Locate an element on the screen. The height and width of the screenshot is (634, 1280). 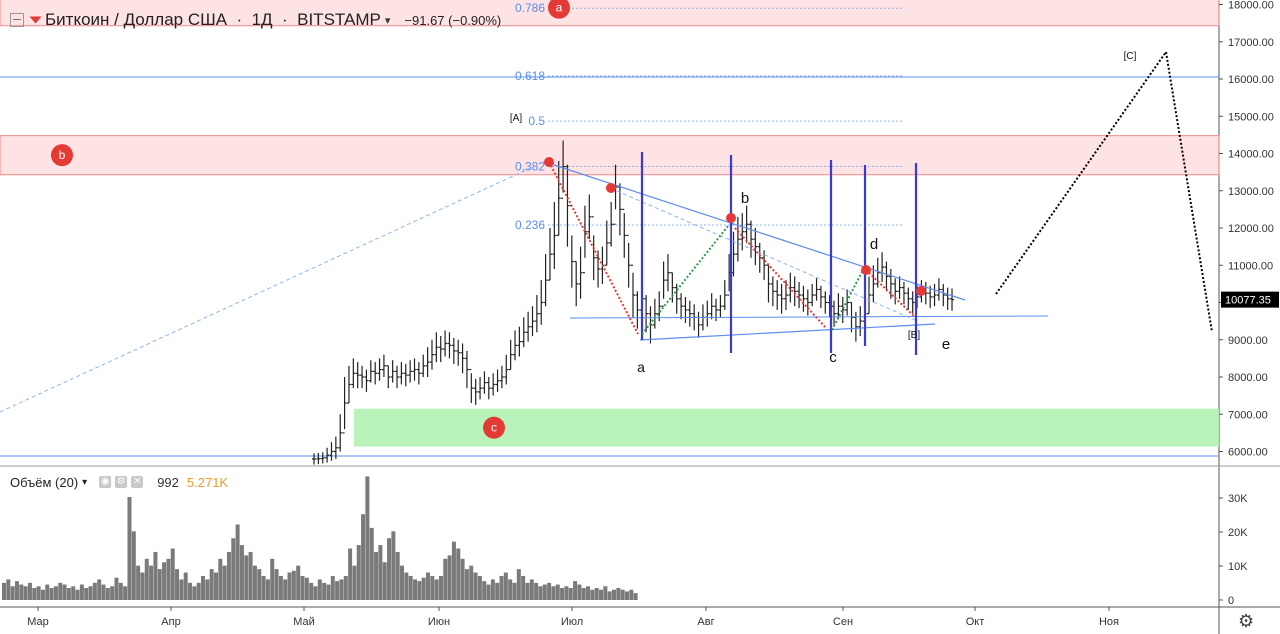
volume-axis-label: 20K is located at coordinates (1238, 533).